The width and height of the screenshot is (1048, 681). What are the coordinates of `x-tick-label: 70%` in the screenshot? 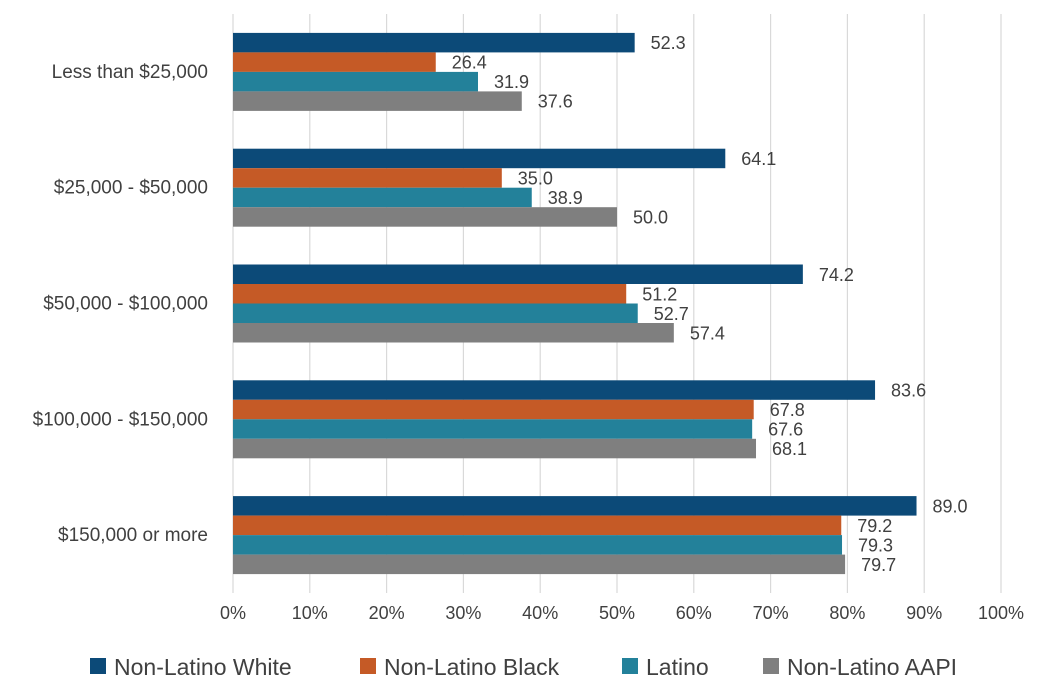 It's located at (771, 613).